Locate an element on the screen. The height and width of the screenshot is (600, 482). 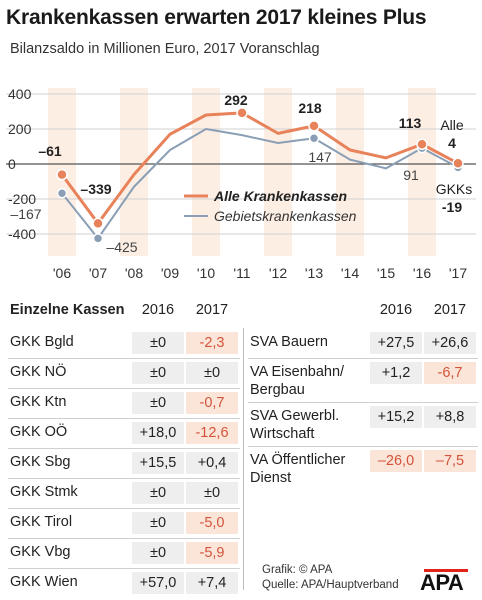
apa-logo: APA is located at coordinates (442, 582).